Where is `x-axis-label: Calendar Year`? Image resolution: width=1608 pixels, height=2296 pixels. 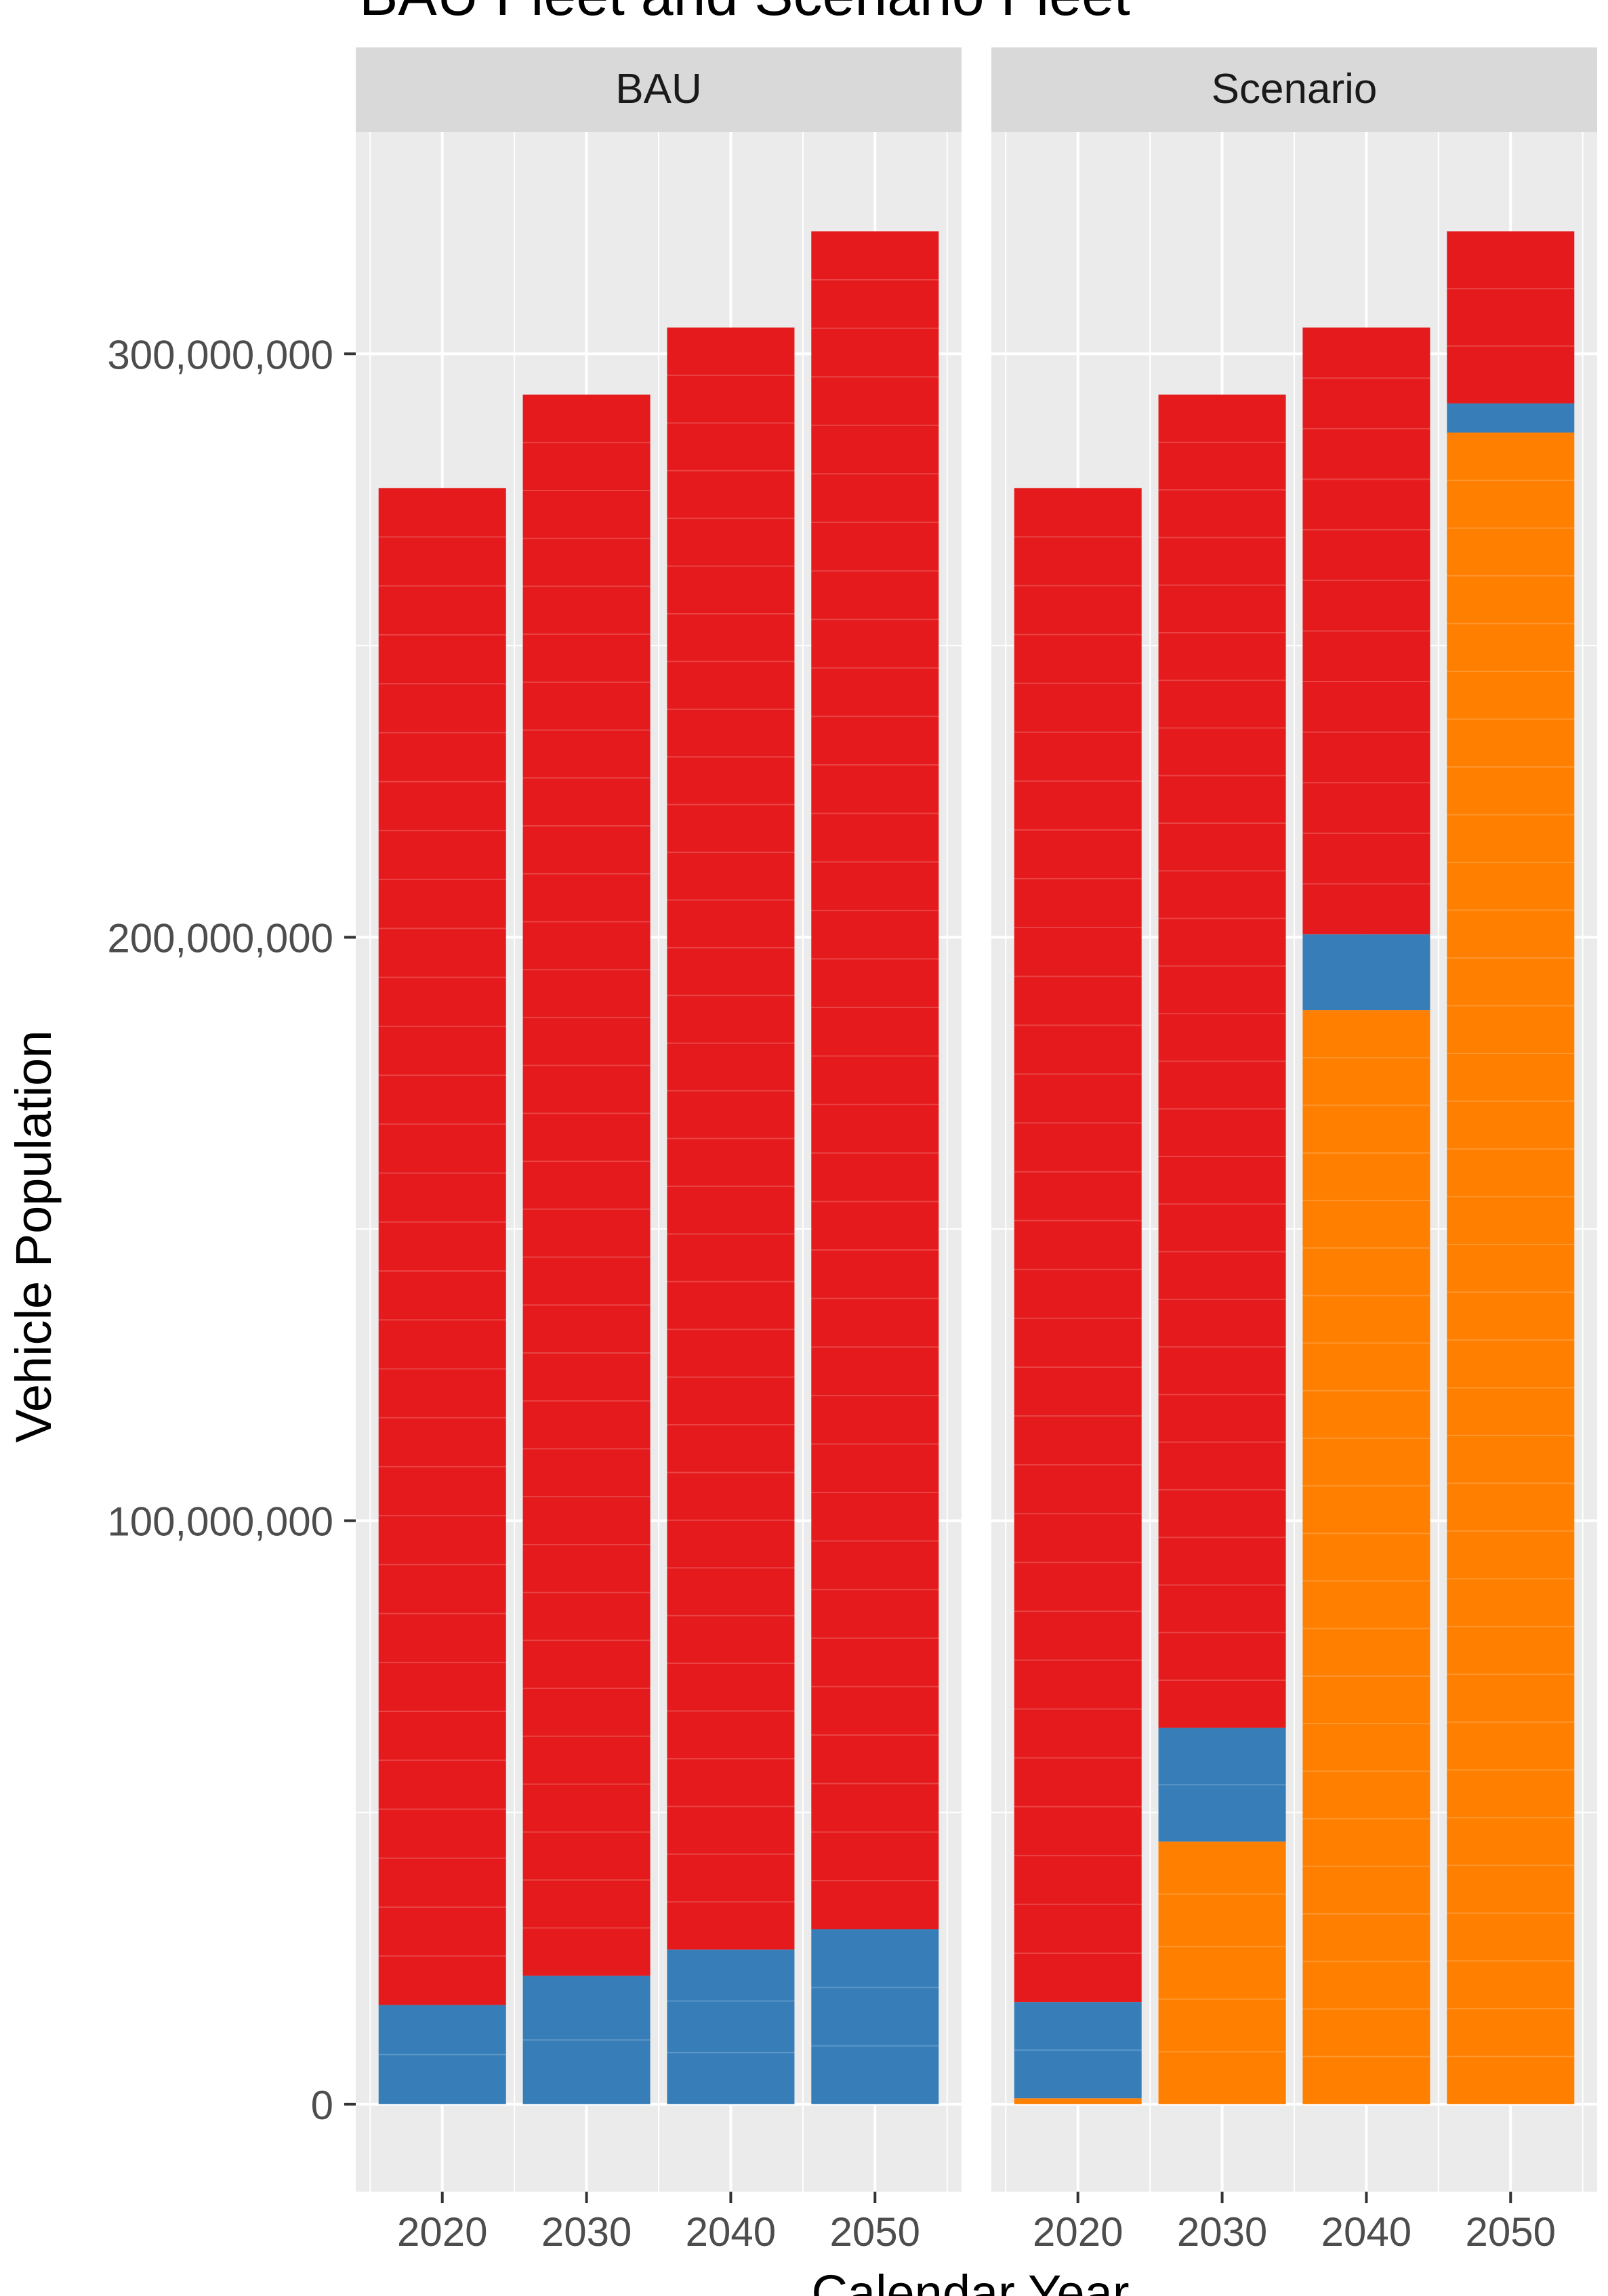 x-axis-label: Calendar Year is located at coordinates (970, 2280).